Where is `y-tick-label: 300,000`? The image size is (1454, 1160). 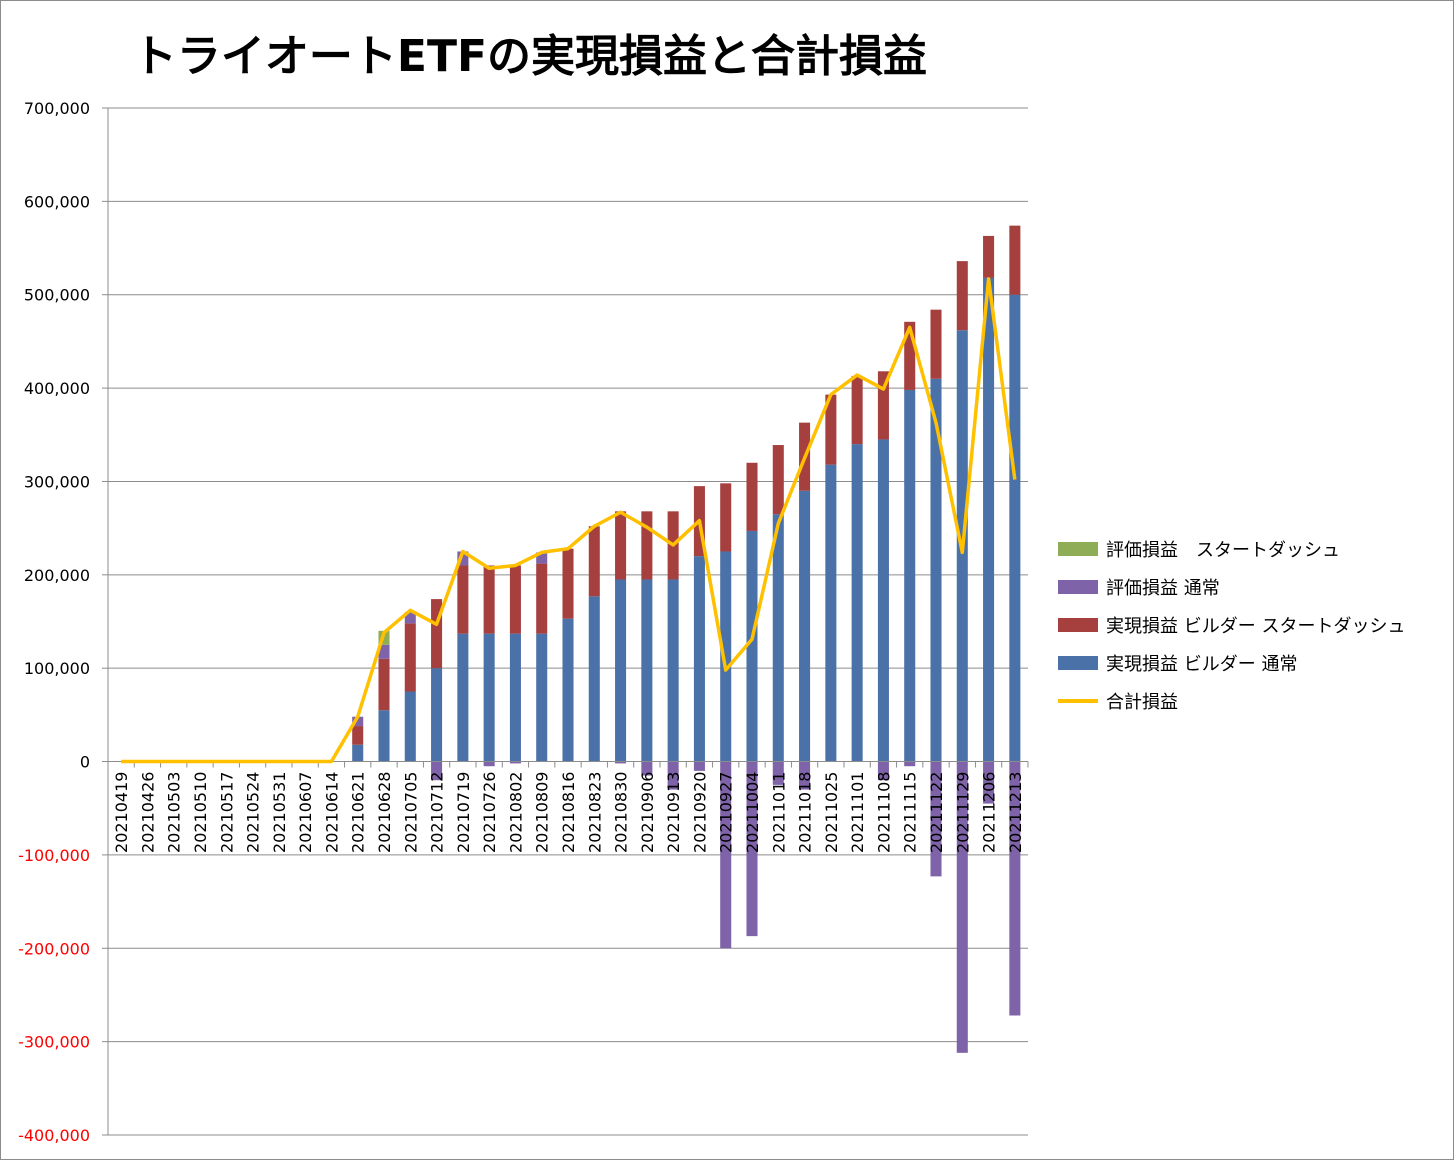
y-tick-label: 300,000 is located at coordinates (57, 481).